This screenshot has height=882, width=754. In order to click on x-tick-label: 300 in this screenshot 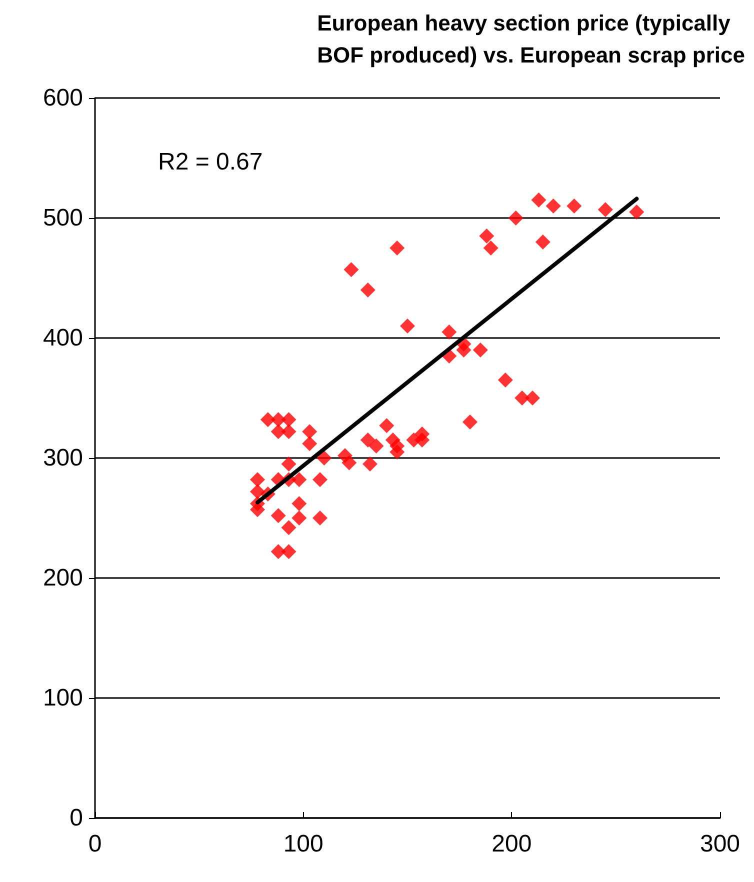, I will do `click(720, 844)`.